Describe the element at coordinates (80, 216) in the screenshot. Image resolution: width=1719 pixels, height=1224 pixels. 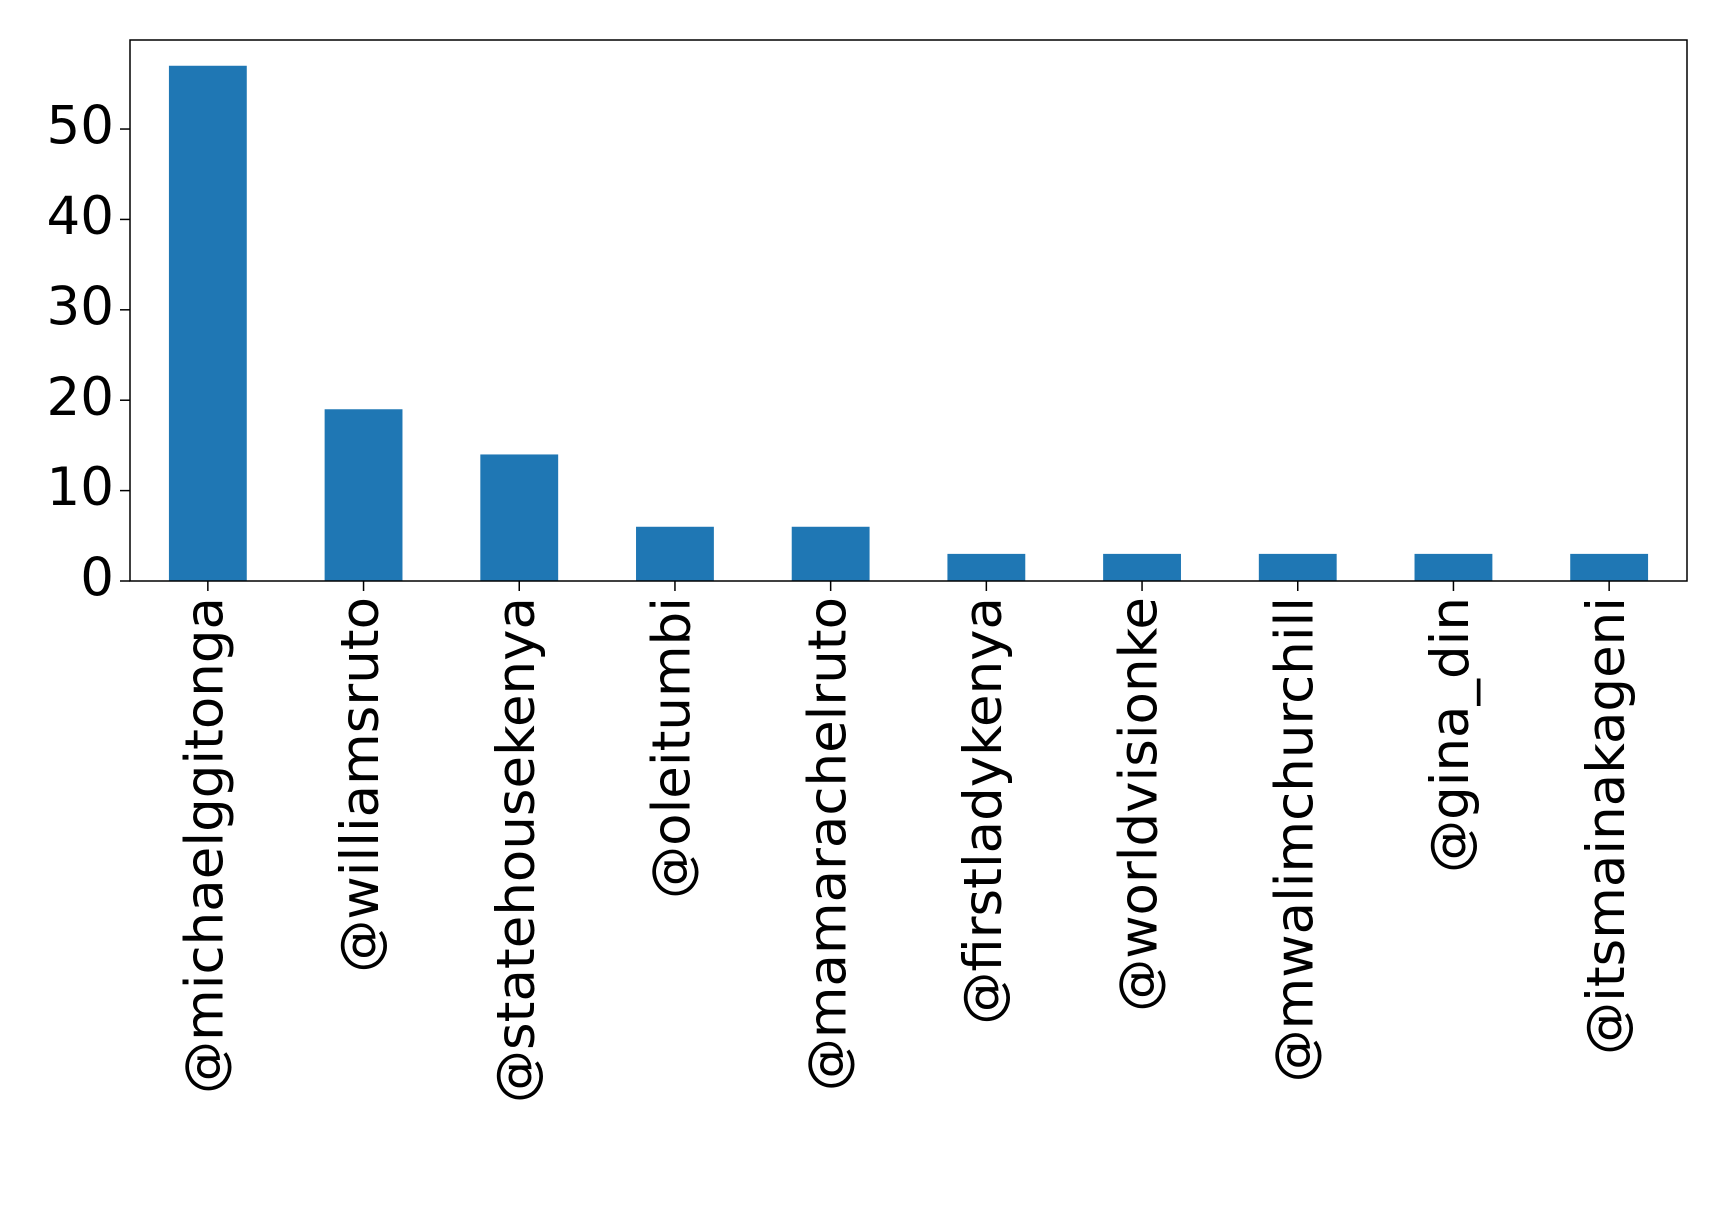
I see `y-tick-label: 40` at that location.